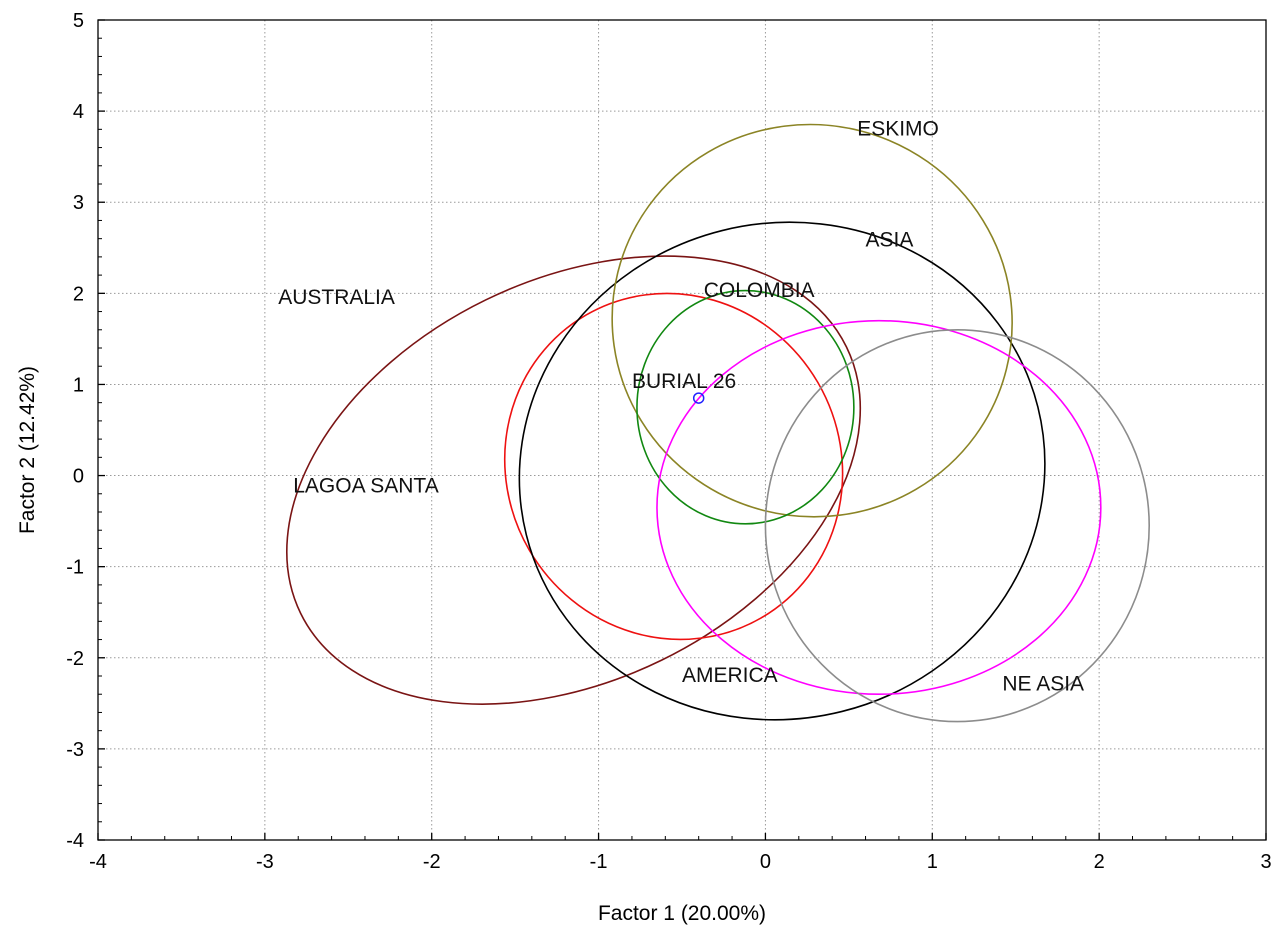 The width and height of the screenshot is (1277, 934). What do you see at coordinates (730, 675) in the screenshot?
I see `ellipse-label: AMERICA` at bounding box center [730, 675].